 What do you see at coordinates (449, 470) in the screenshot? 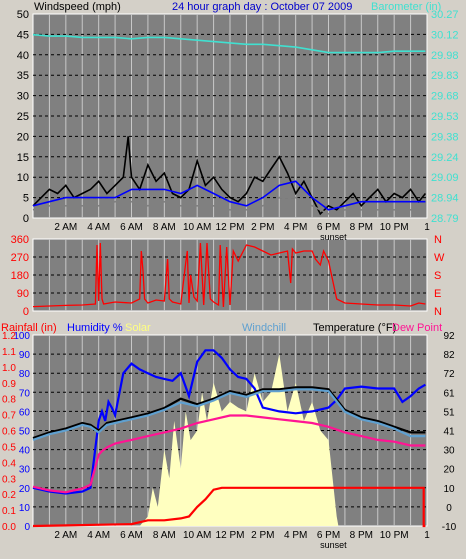
I see `temperature-tick-label: 20` at bounding box center [449, 470].